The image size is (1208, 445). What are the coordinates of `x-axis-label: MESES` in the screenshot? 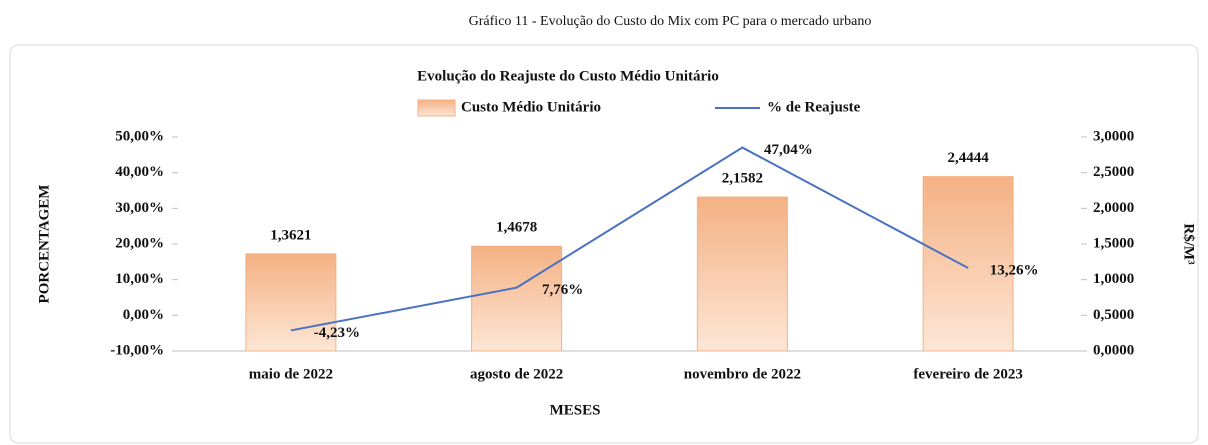 It's located at (575, 410).